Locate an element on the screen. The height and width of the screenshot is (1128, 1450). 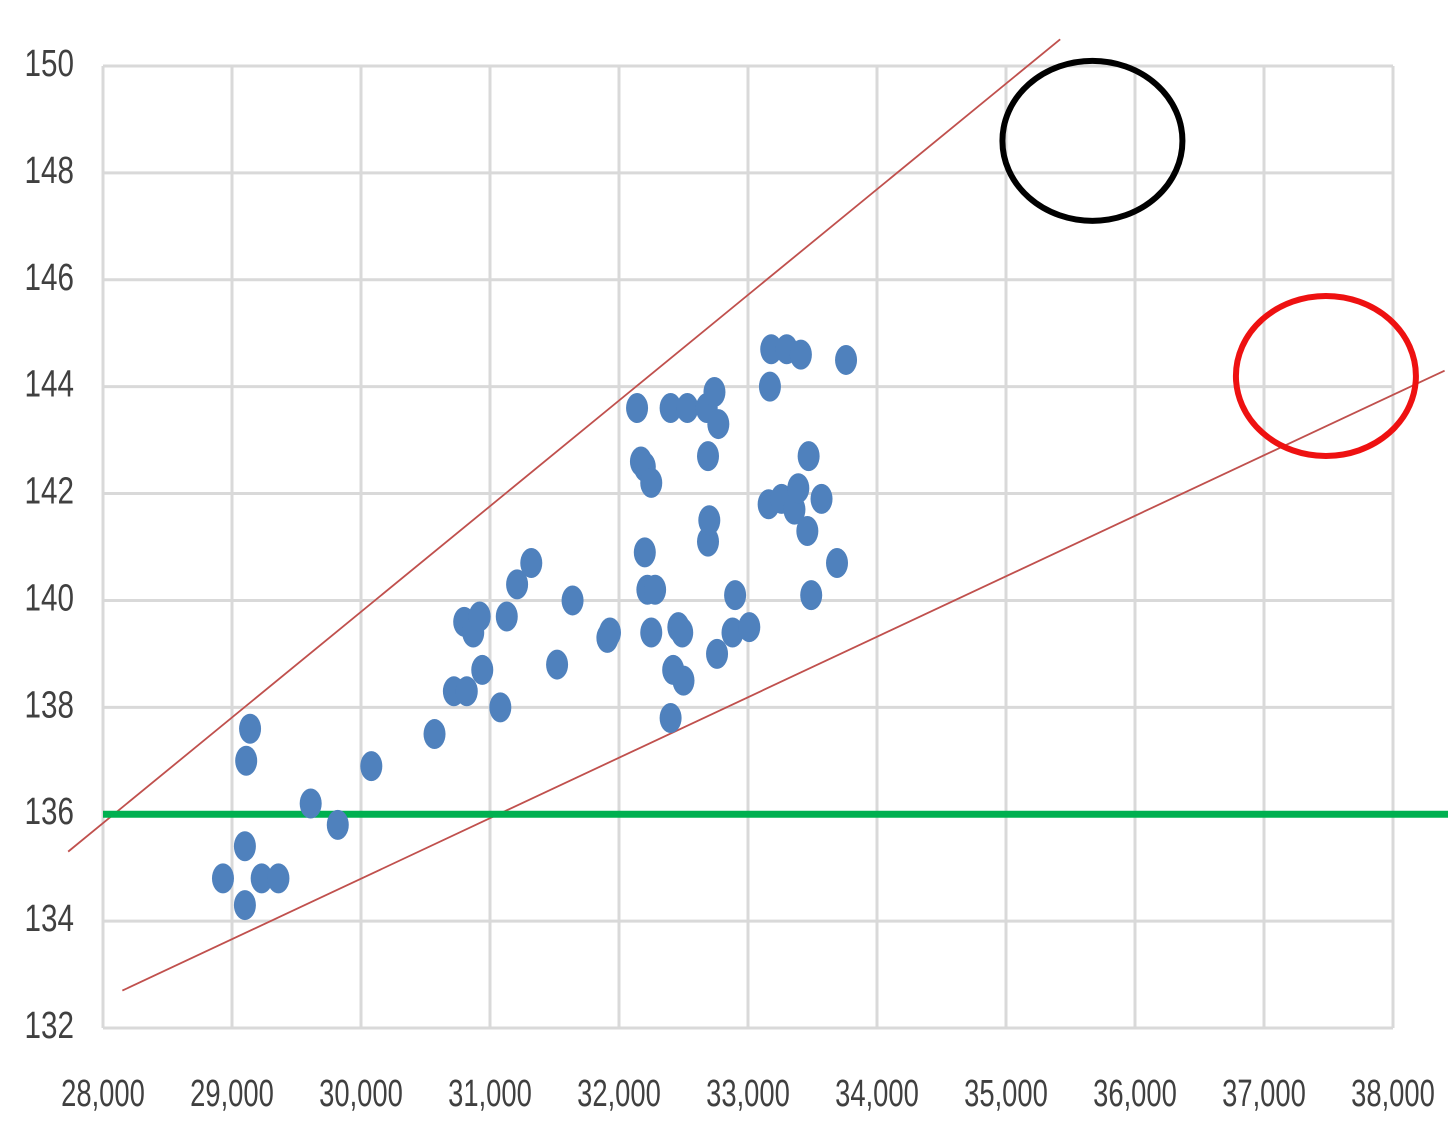
x-tick-label: 30,000 is located at coordinates (361, 1094).